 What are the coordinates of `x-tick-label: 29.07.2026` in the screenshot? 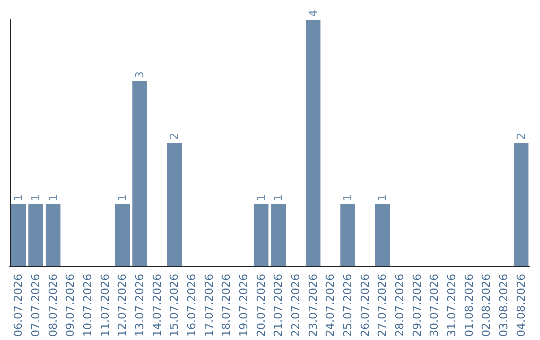 It's located at (417, 306).